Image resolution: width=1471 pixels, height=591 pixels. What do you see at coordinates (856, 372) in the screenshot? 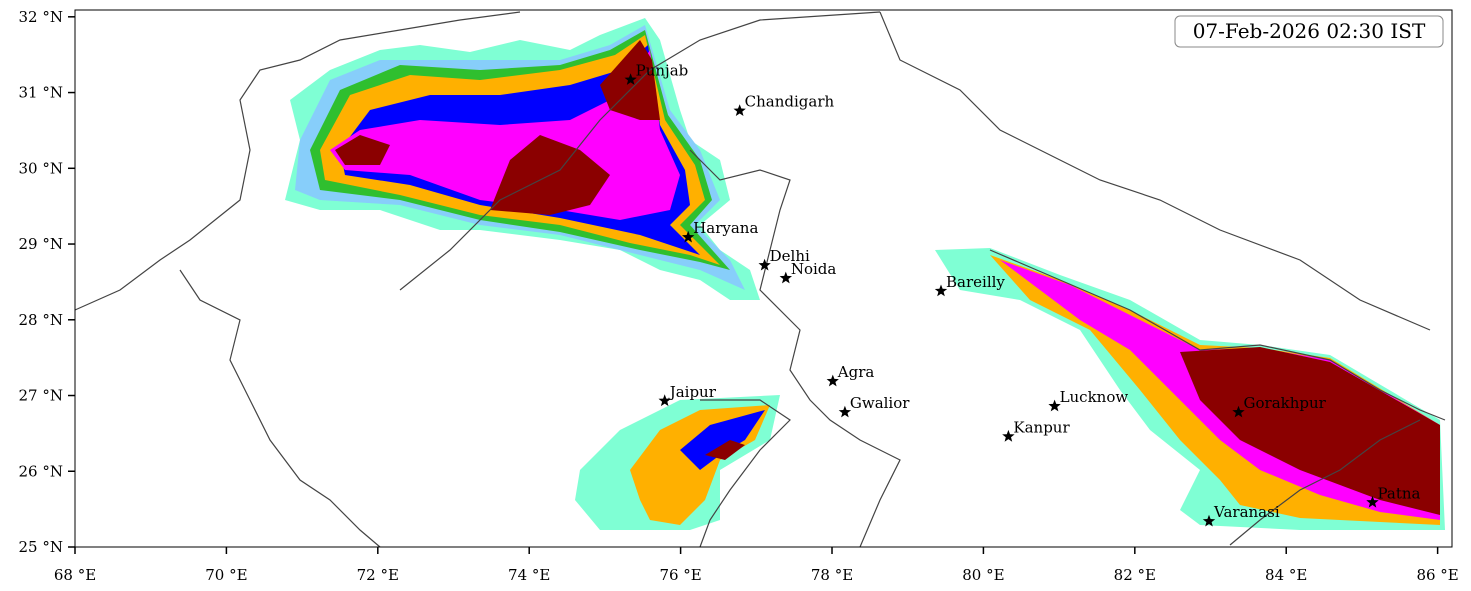
I see `city-label: Agra` at bounding box center [856, 372].